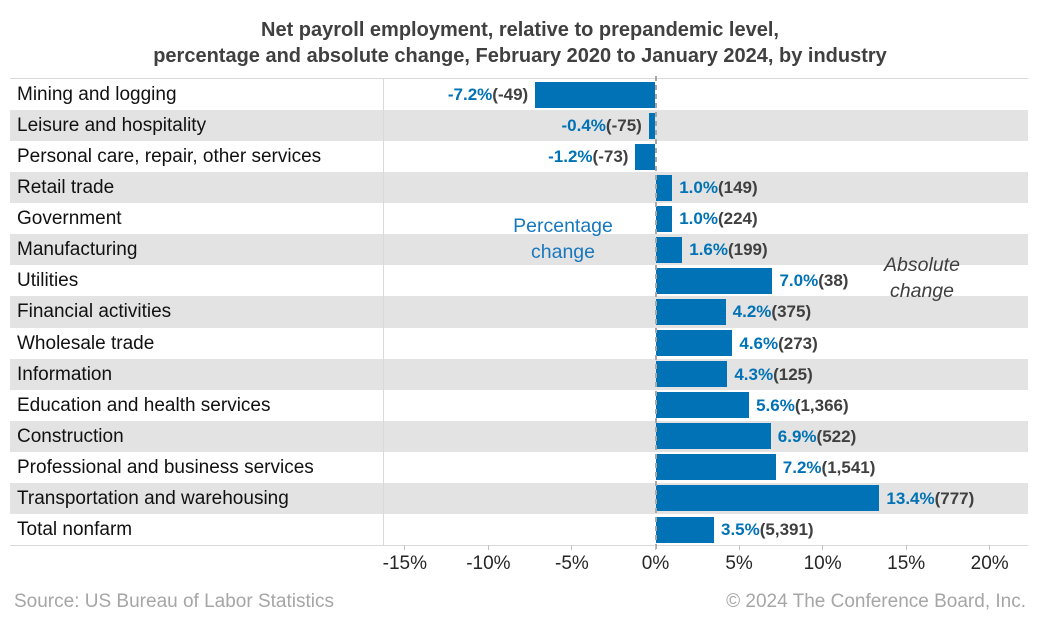  I want to click on abs-value: (273), so click(798, 343).